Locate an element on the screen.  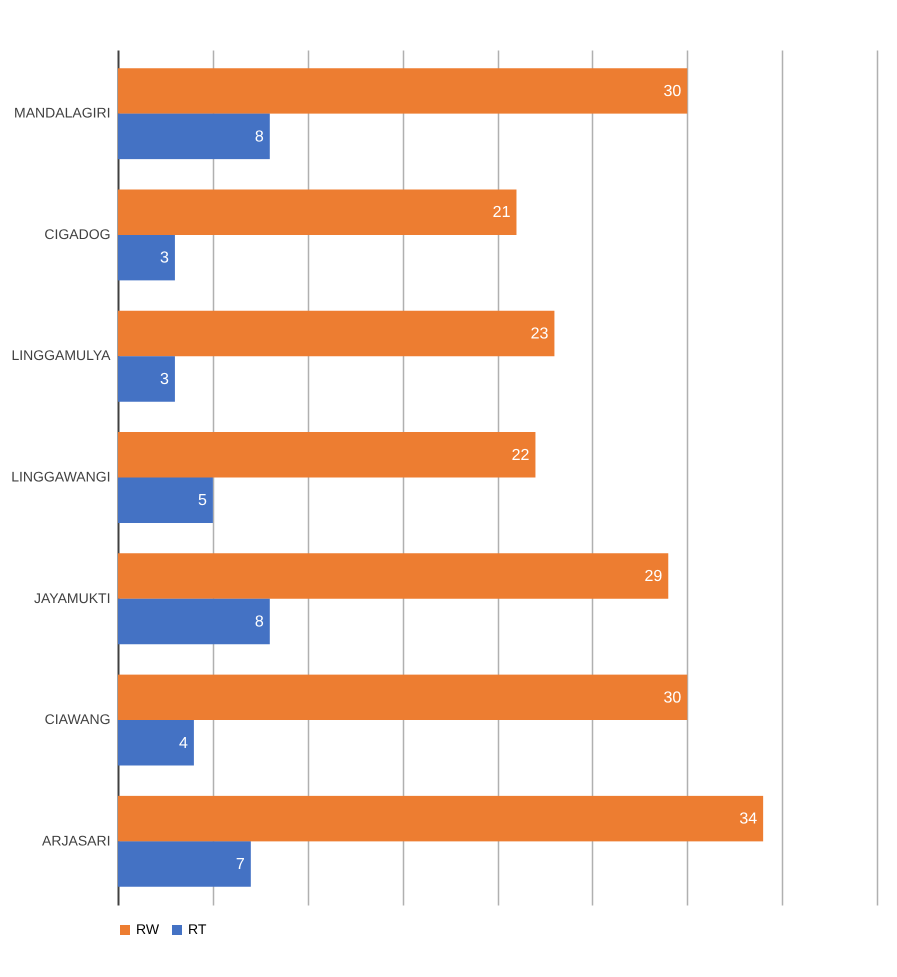
data-label: 21 is located at coordinates (501, 213).